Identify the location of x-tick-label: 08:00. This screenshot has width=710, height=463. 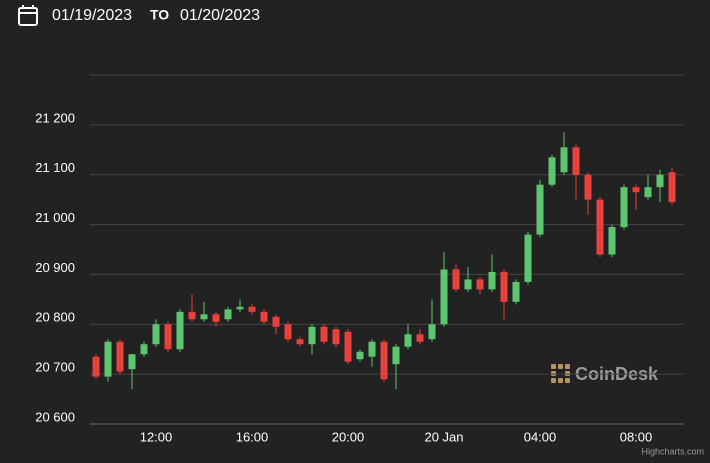
(636, 436).